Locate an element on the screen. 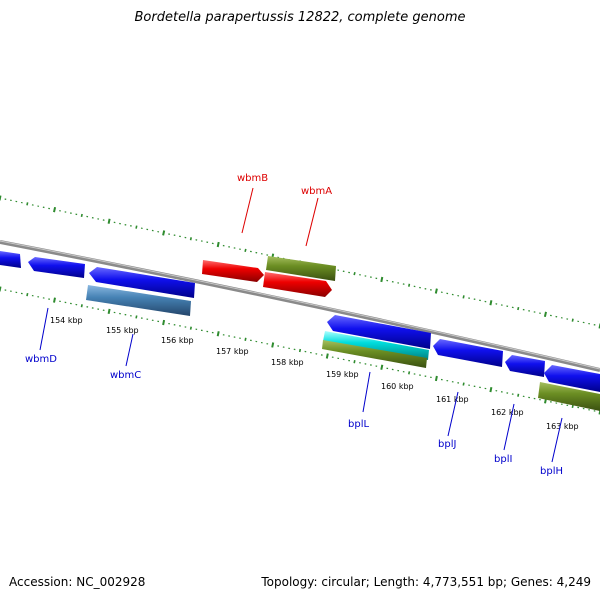  position-label: 158 kbp is located at coordinates (287, 362).